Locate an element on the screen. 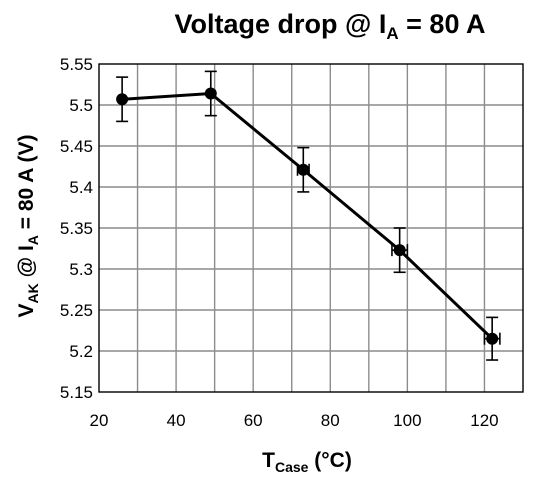  y-tick-label: 5.35 is located at coordinates (76, 228).